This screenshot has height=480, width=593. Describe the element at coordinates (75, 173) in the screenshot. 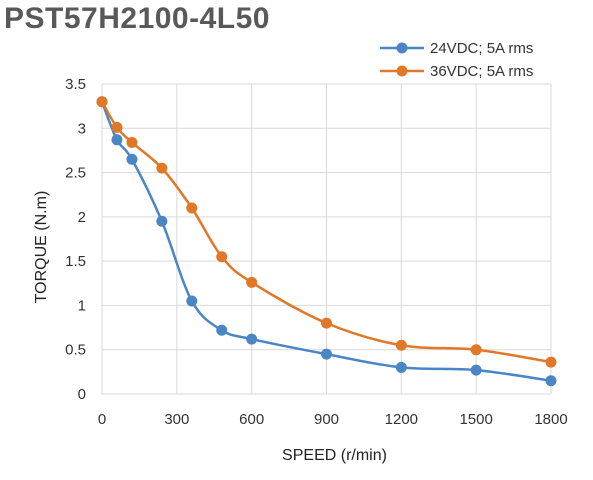

I see `y-tick-label: 2.5` at that location.